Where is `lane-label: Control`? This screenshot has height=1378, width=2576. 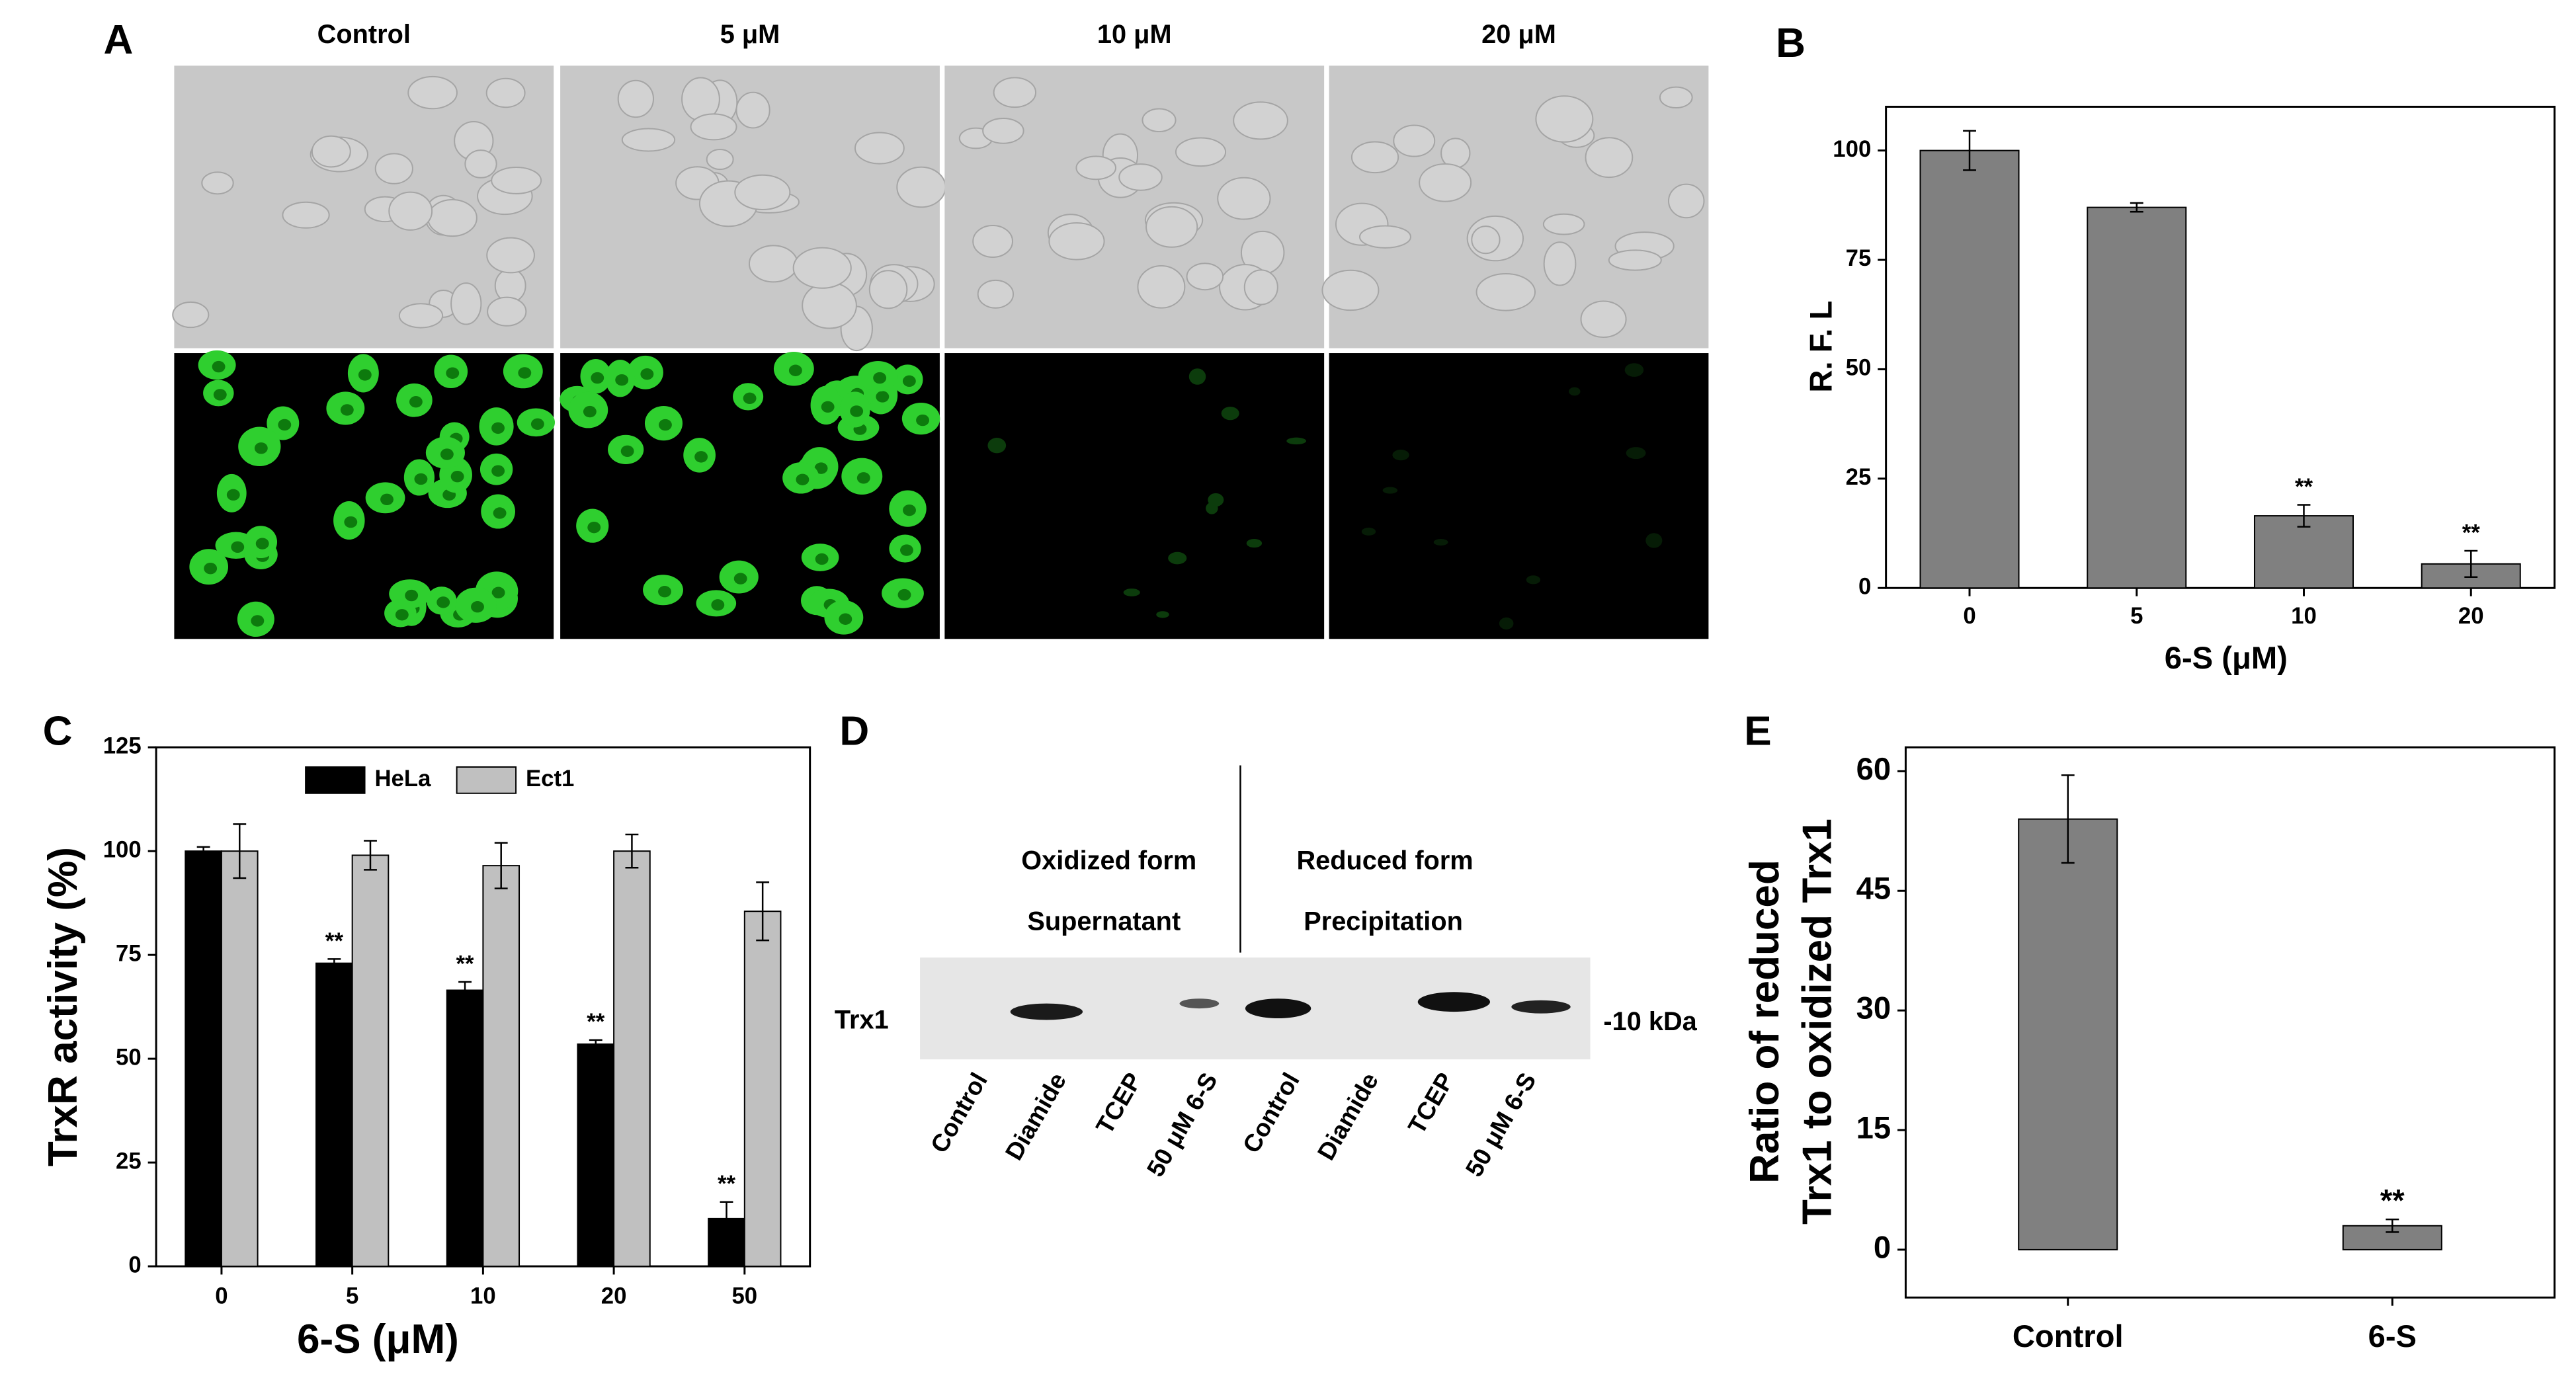 lane-label: Control is located at coordinates (1271, 1113).